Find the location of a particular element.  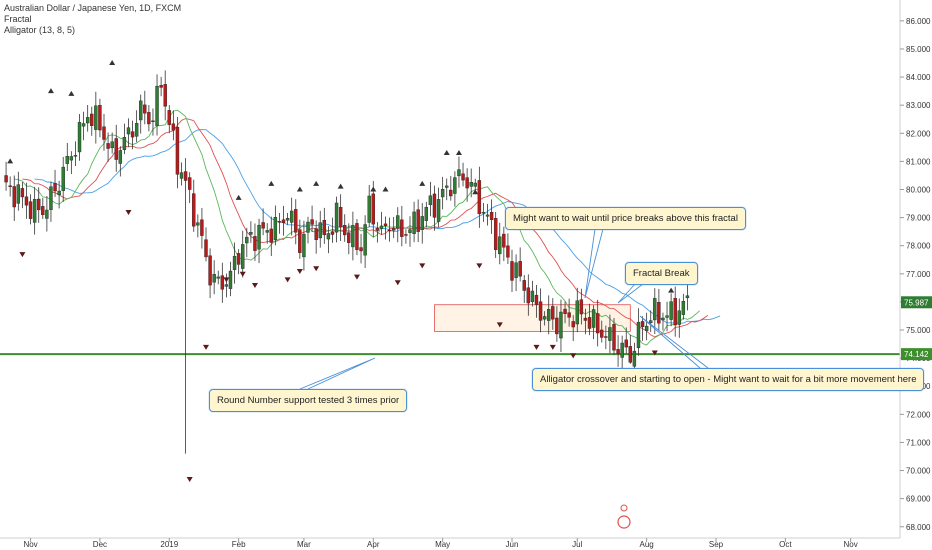

svg-text: 74.142 is located at coordinates (916, 354).